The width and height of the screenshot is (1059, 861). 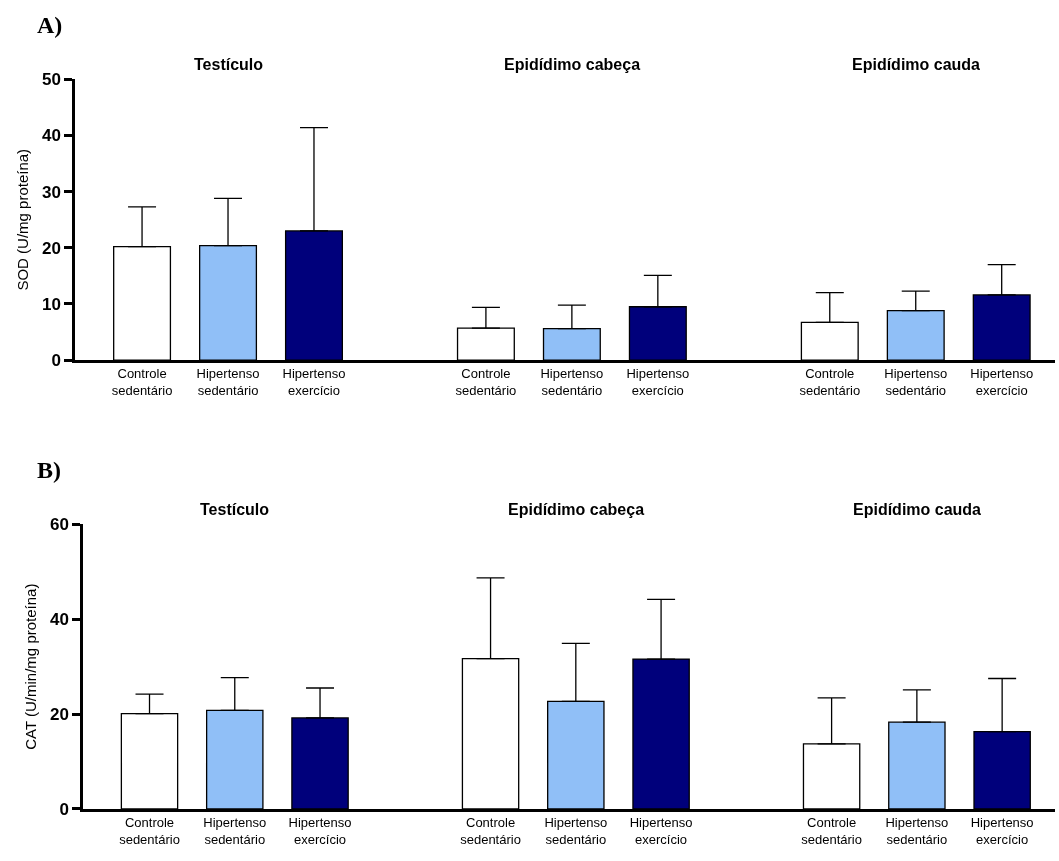 What do you see at coordinates (49, 470) in the screenshot?
I see `chart-title: B)` at bounding box center [49, 470].